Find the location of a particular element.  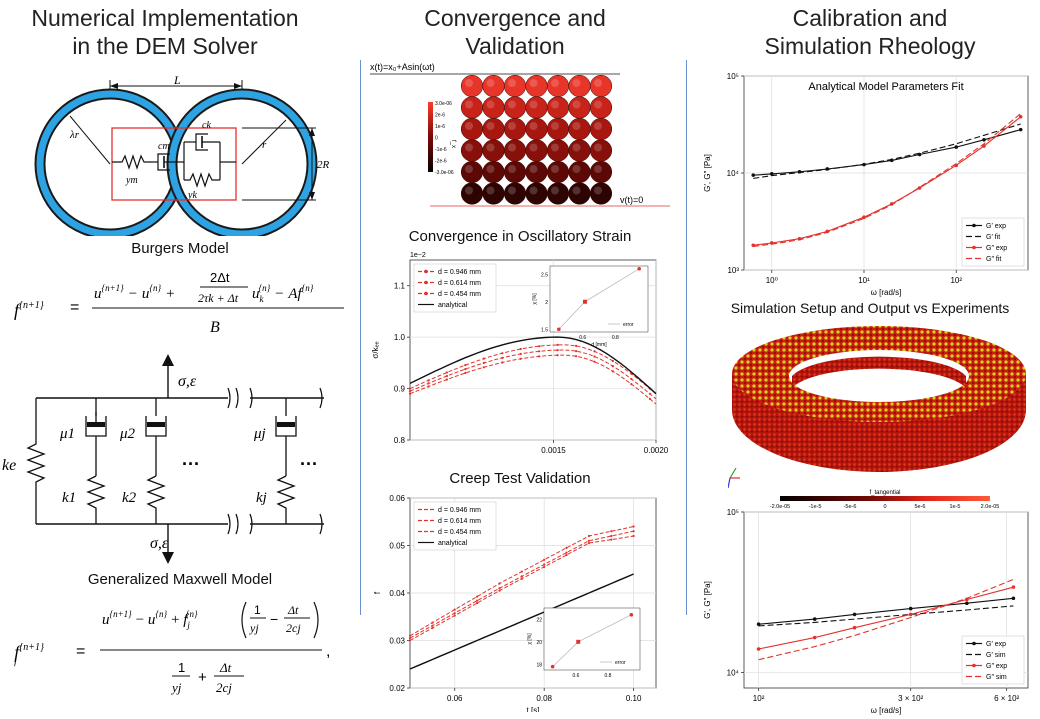

x-axis-label: ω [rad/s] is located at coordinates (886, 710).